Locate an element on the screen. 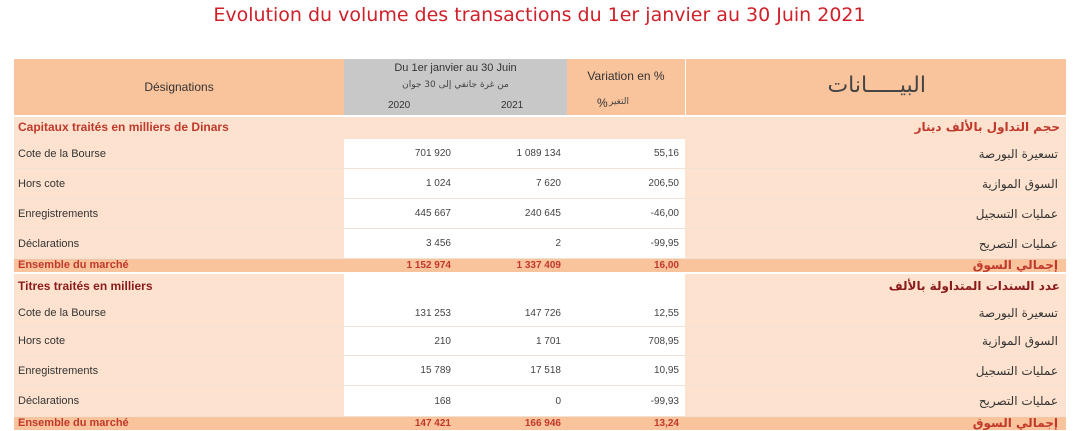  row-value-2021: 7 620 is located at coordinates (512, 184).